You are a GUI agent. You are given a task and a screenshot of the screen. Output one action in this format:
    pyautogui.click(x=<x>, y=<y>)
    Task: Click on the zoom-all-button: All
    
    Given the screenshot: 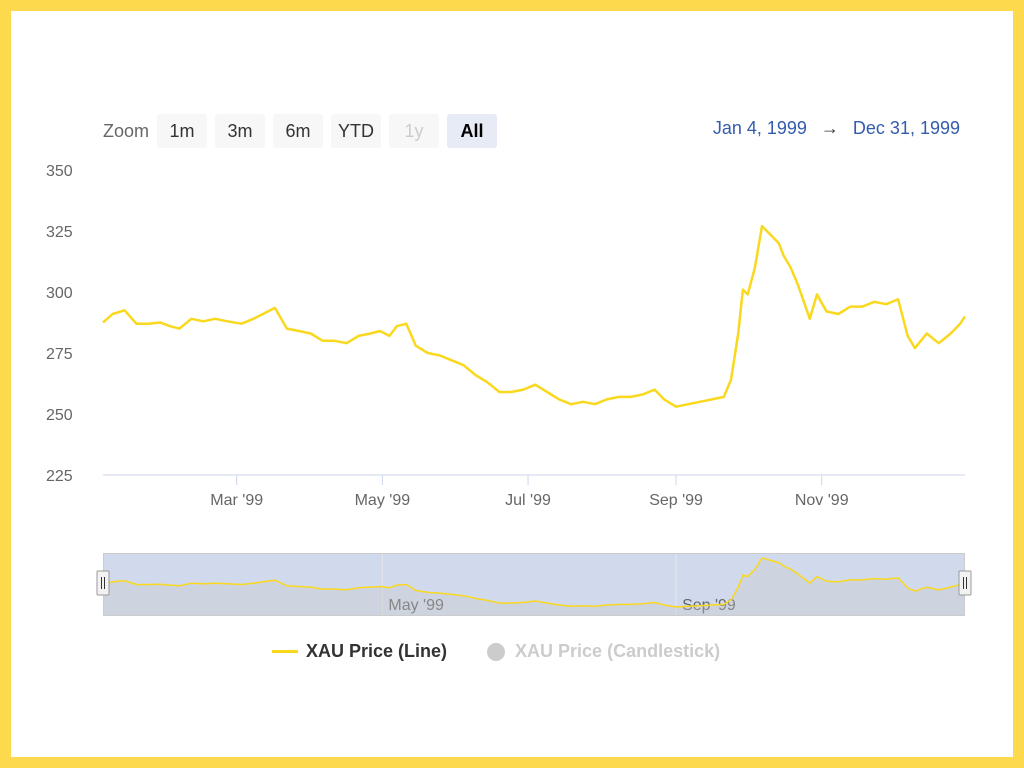 What is the action you would take?
    pyautogui.click(x=472, y=131)
    